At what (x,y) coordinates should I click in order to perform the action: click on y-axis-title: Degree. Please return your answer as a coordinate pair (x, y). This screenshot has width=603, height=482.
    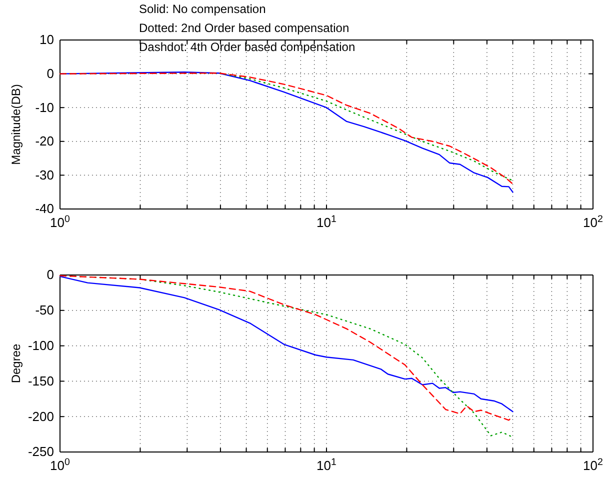
    Looking at the image, I should click on (16, 363).